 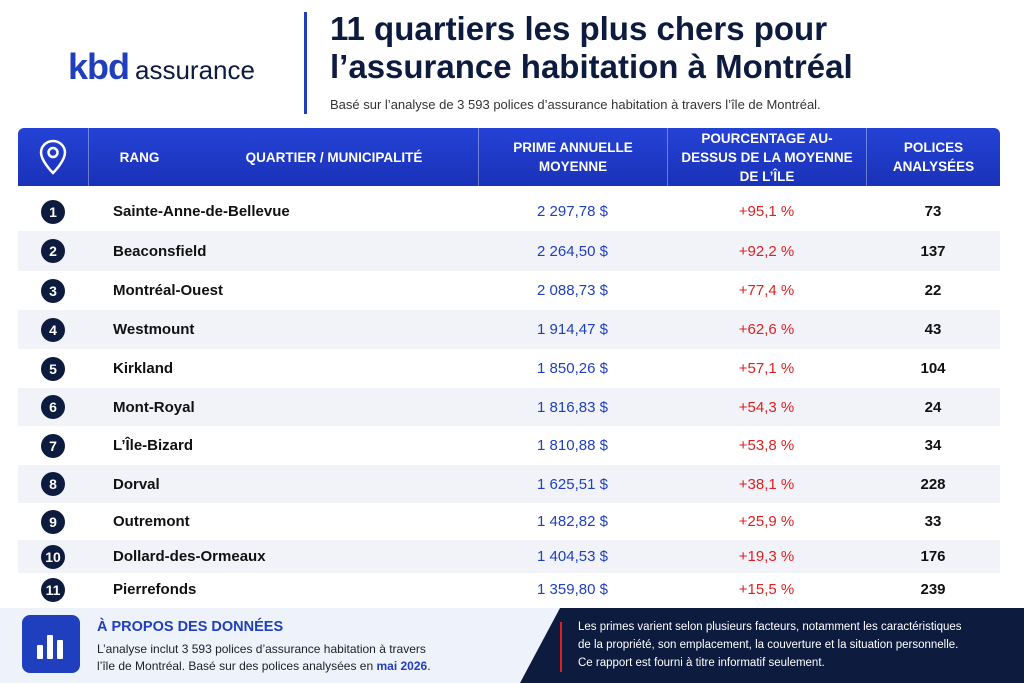 What do you see at coordinates (572, 368) in the screenshot?
I see `premium: 1 850,26 $` at bounding box center [572, 368].